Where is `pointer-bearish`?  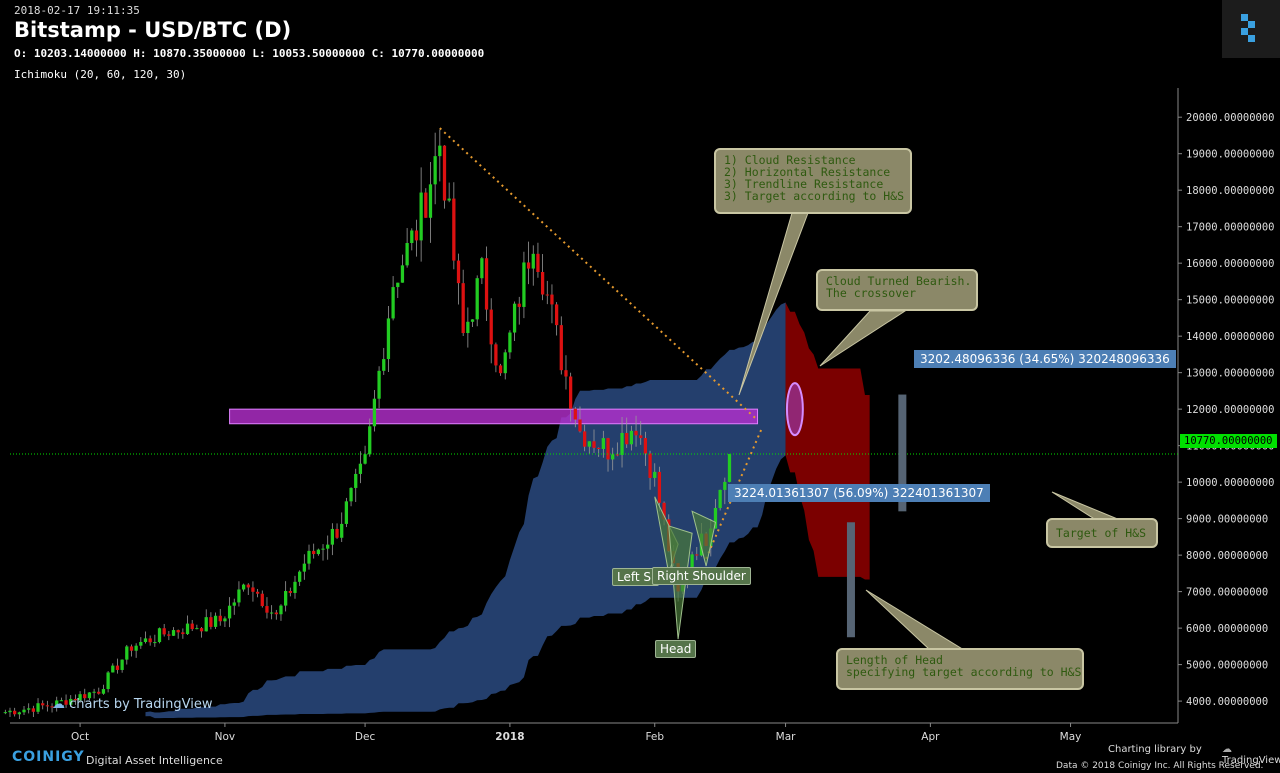
pointer-bearish is located at coordinates (863, 338).